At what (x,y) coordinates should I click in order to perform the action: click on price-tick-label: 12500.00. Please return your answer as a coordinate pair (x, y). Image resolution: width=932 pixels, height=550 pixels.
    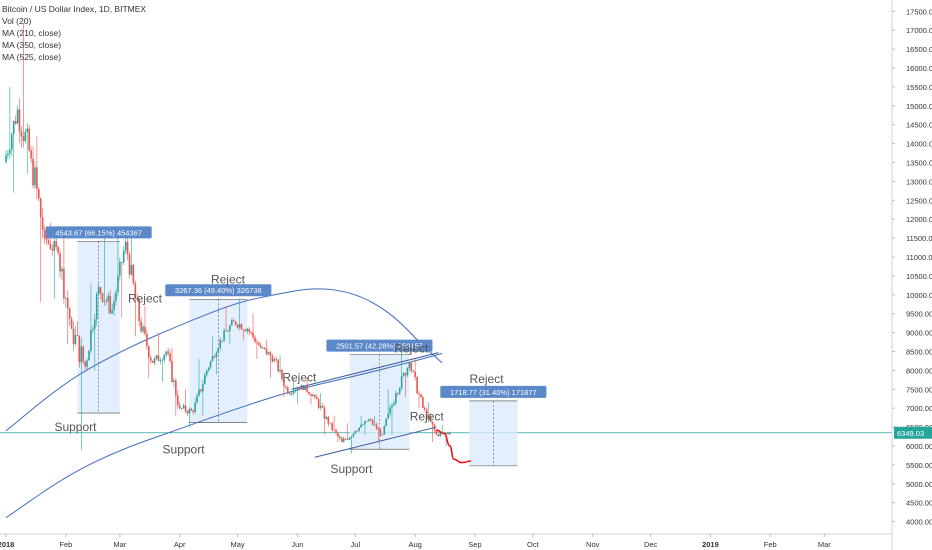
    Looking at the image, I should click on (919, 200).